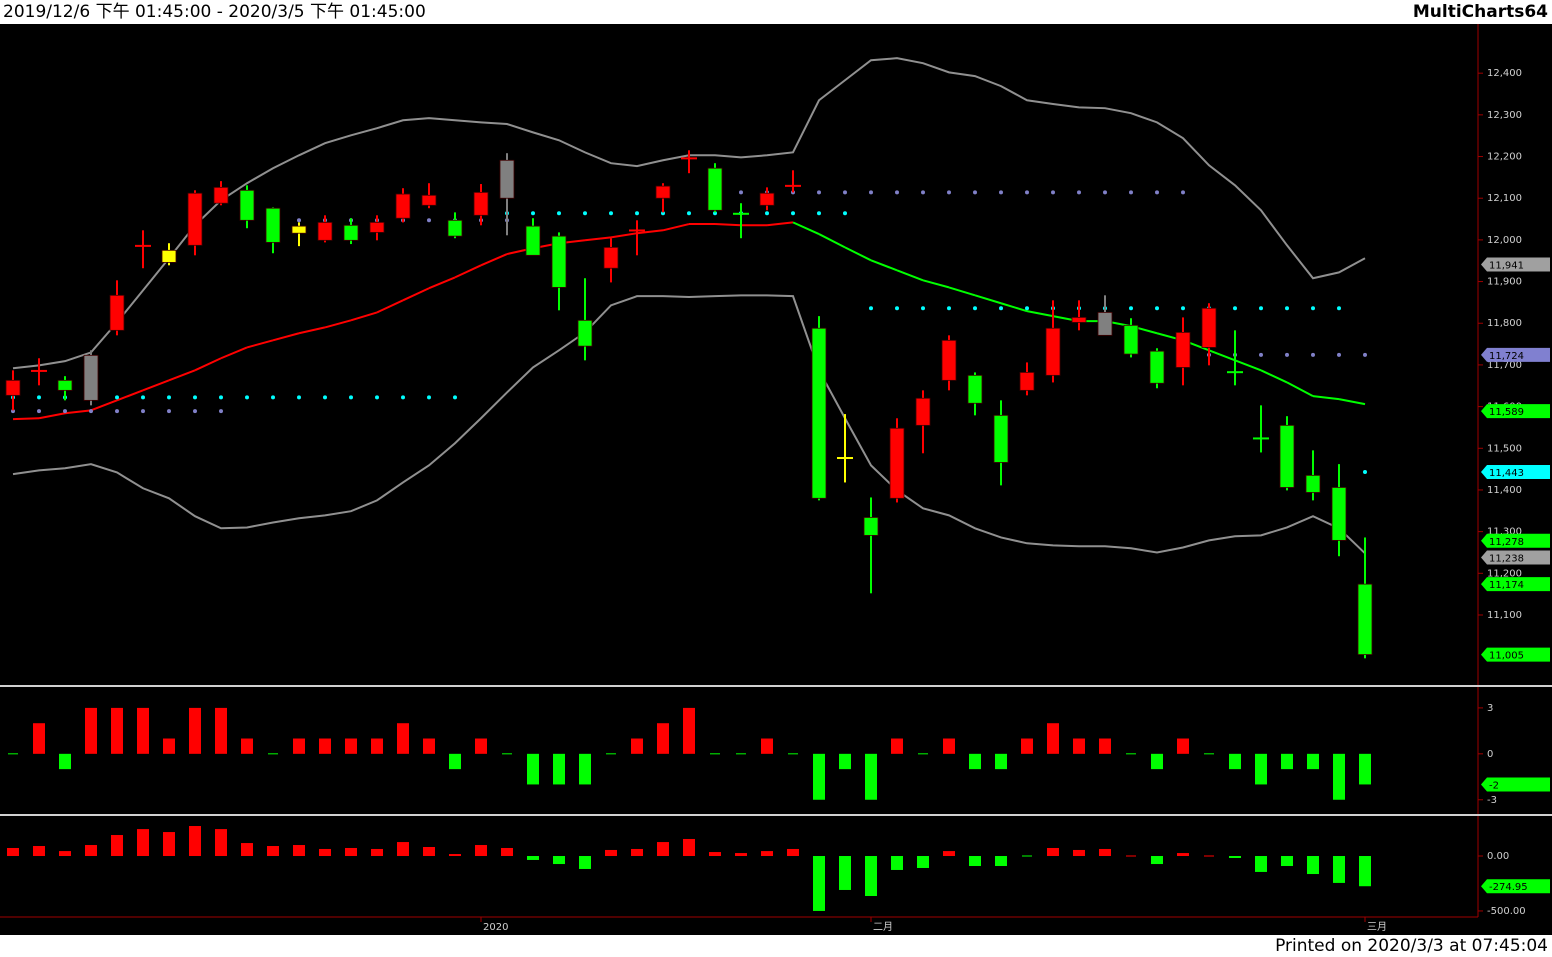 The image size is (1552, 957). What do you see at coordinates (1504, 240) in the screenshot?
I see `y-tick-label: 12,000` at bounding box center [1504, 240].